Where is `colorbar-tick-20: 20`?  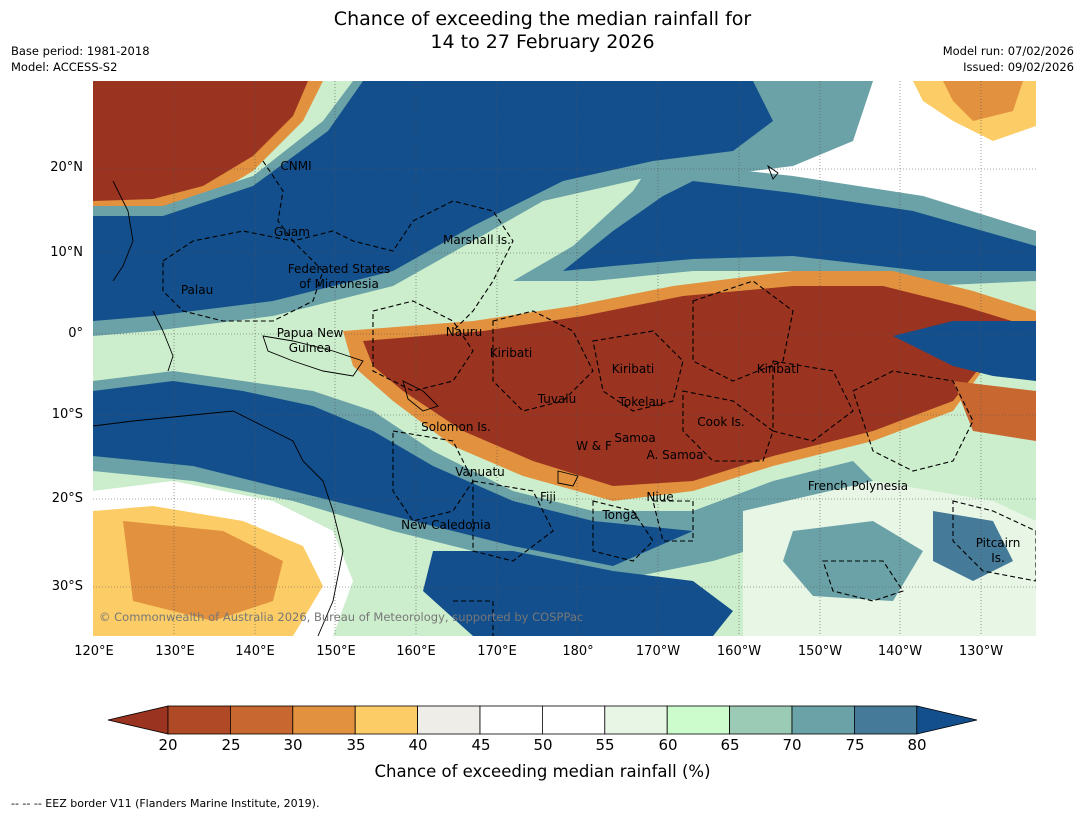 colorbar-tick-20: 20 is located at coordinates (168, 745).